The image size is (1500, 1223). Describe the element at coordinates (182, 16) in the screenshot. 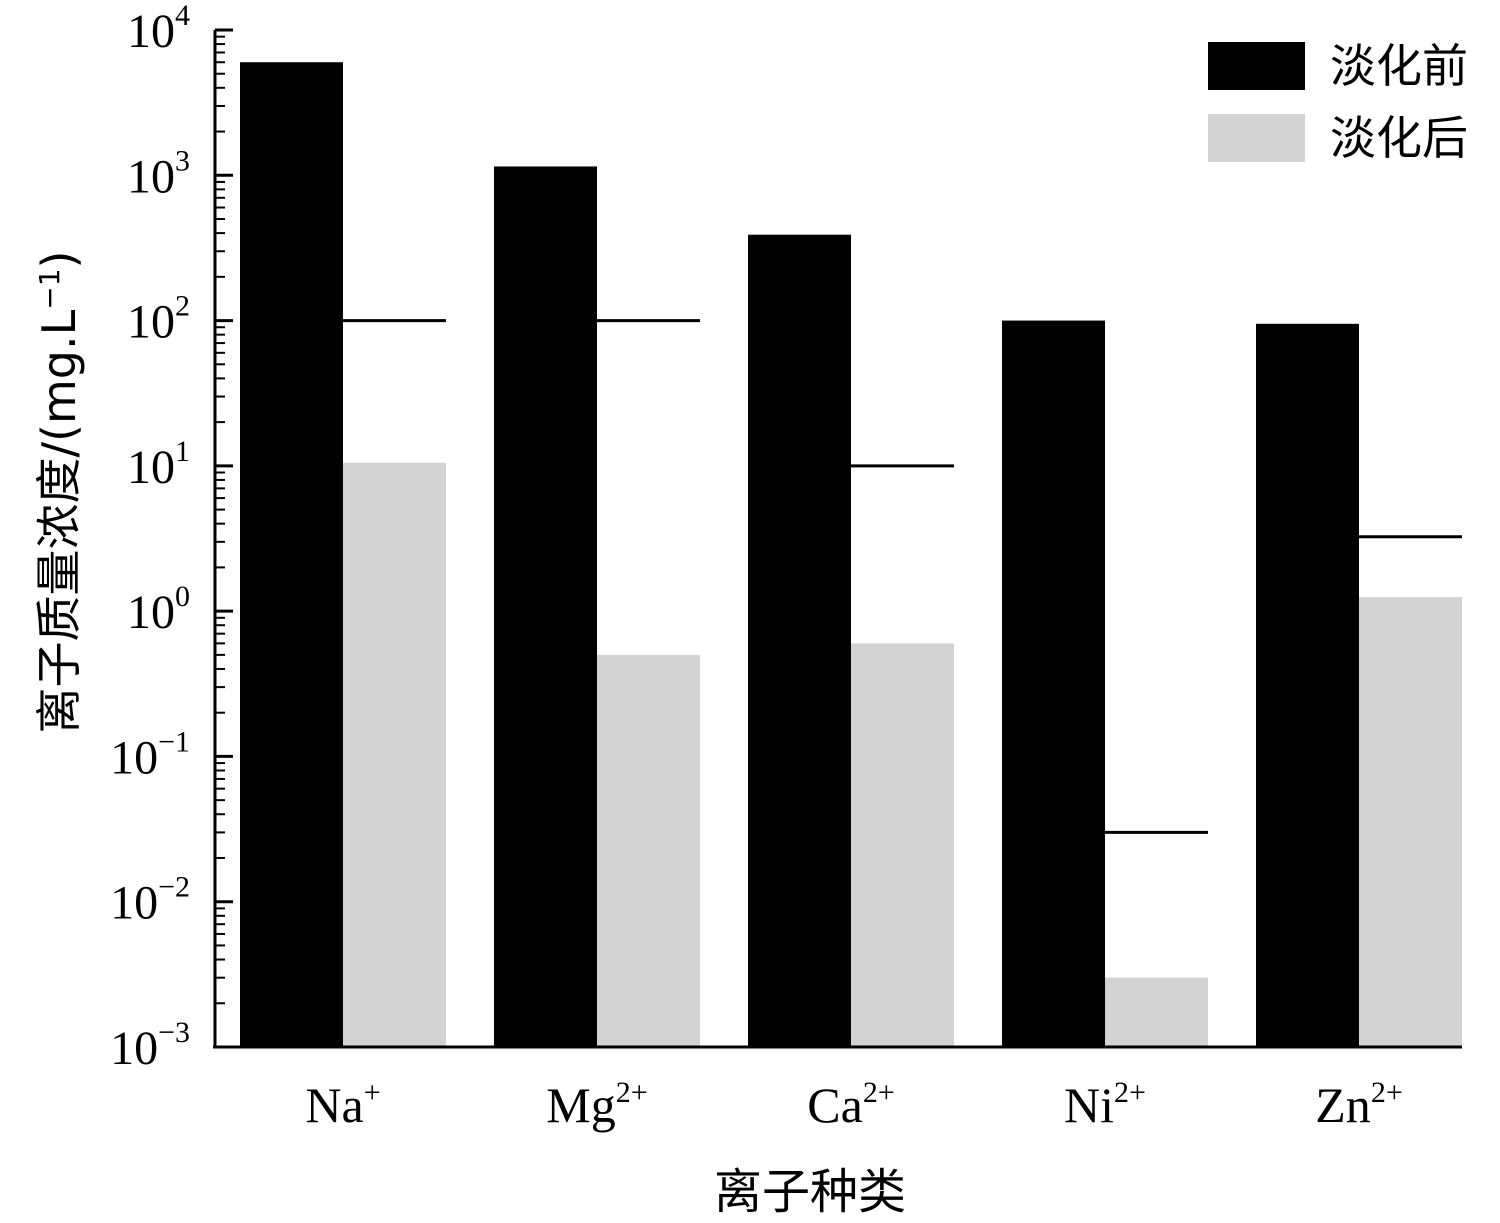

I see `y-tick-label-exp: 4` at that location.